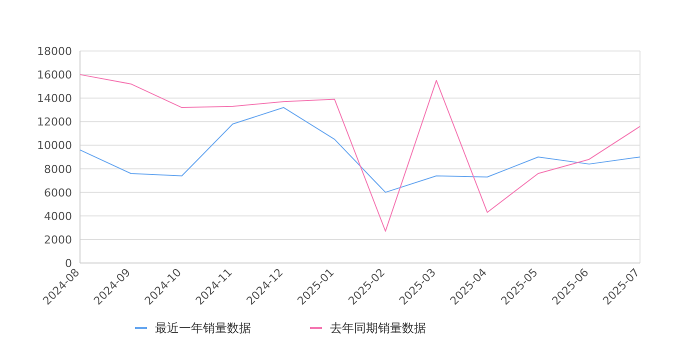  What do you see at coordinates (54, 122) in the screenshot?
I see `y-tick-label: 12000` at bounding box center [54, 122].